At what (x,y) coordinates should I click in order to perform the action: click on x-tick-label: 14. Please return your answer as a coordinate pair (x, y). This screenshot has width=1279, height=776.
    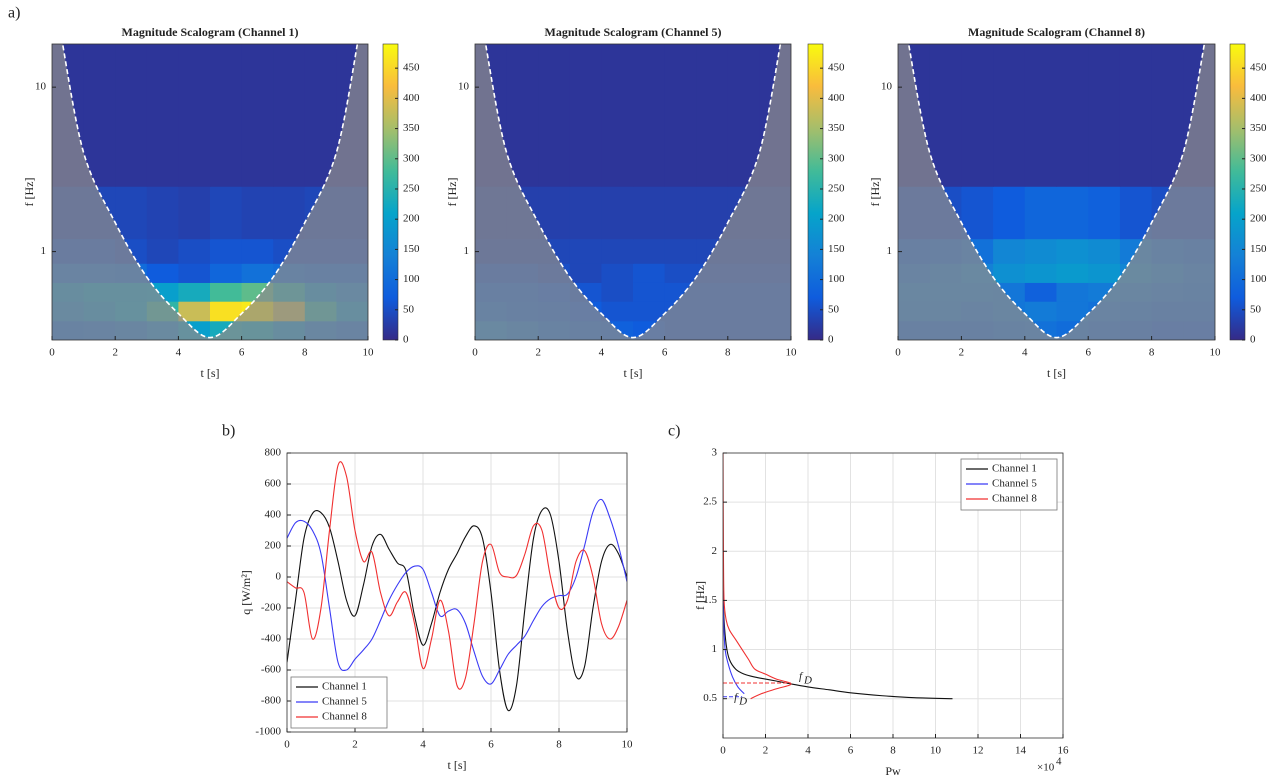
    Looking at the image, I should click on (1021, 751).